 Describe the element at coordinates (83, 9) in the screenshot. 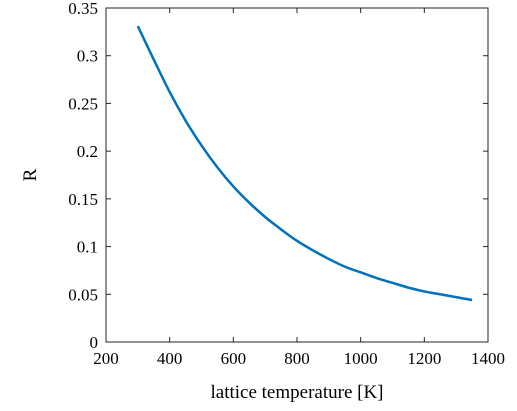

I see `y-tick-label: 0.35` at that location.